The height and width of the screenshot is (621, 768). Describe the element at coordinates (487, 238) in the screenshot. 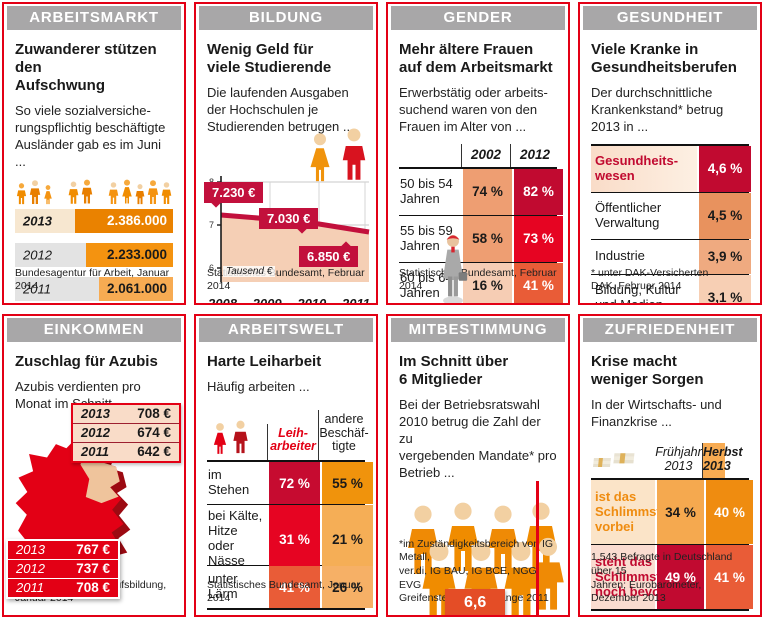

I see `cell-2002: 58 %` at that location.